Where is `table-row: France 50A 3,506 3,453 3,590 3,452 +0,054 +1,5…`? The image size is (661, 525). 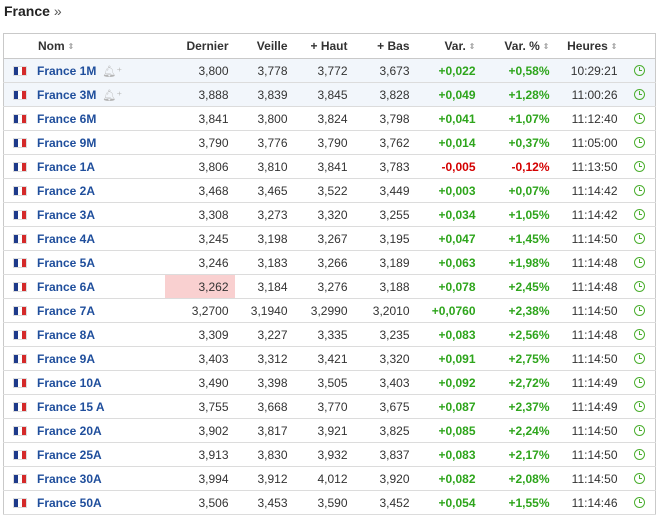
table-row: France 50A 3,506 3,453 3,590 3,452 +0,054 +1,5… is located at coordinates (329, 502).